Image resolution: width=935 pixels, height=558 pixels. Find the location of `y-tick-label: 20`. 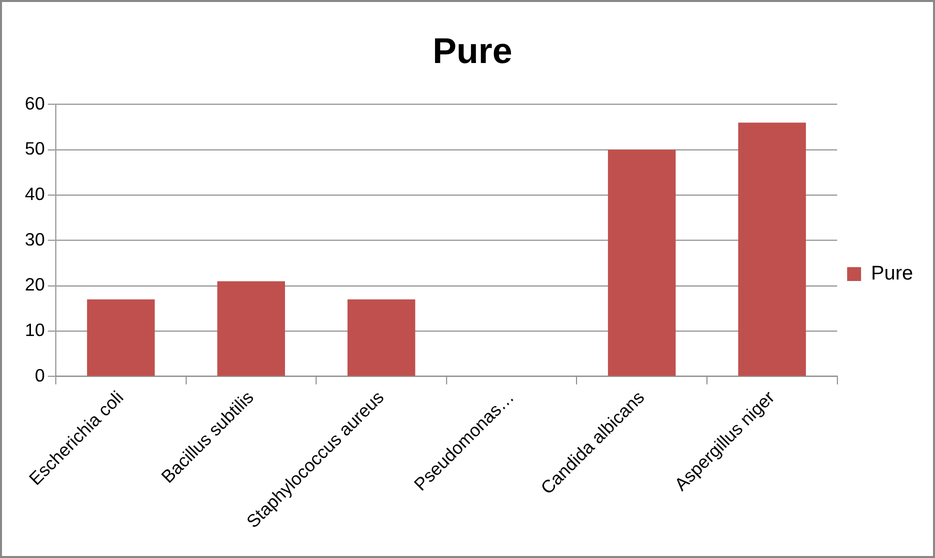

y-tick-label: 20 is located at coordinates (34, 284).